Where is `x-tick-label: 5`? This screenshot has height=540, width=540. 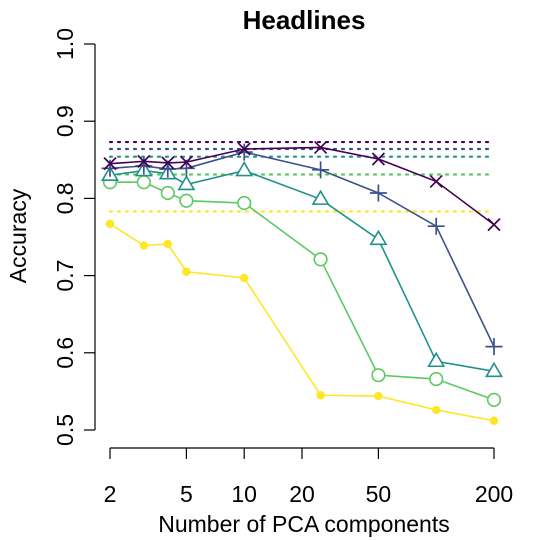 x-tick-label: 5 is located at coordinates (186, 494).